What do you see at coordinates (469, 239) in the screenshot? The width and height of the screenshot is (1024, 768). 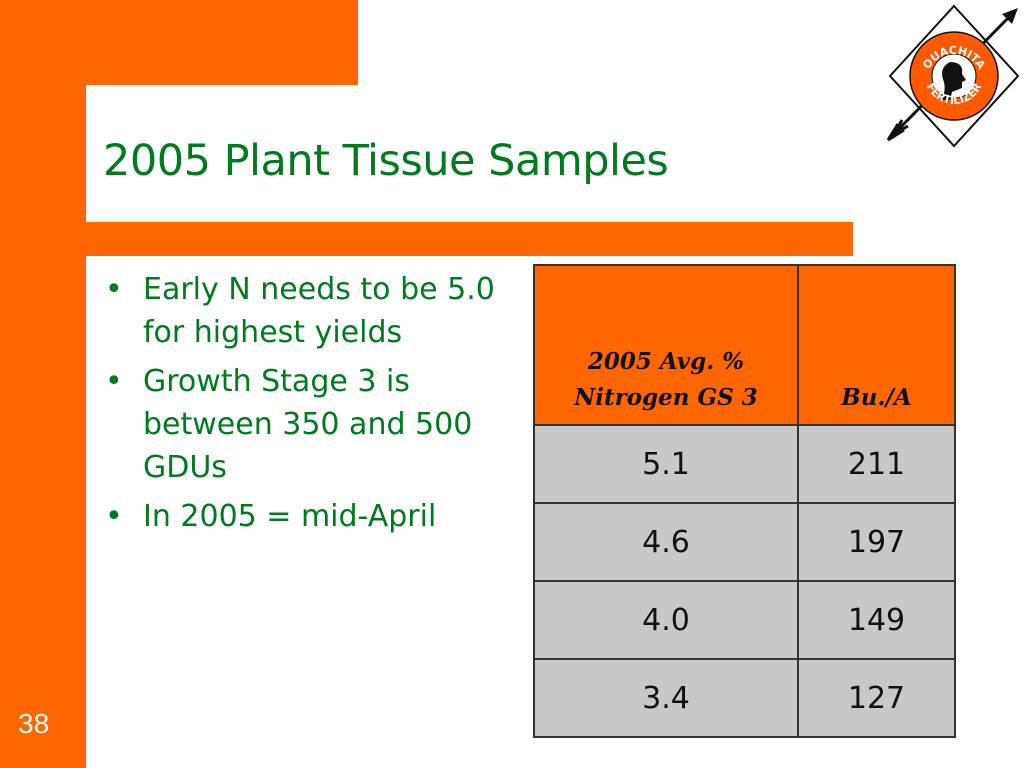 I see `title-underline-stripe` at bounding box center [469, 239].